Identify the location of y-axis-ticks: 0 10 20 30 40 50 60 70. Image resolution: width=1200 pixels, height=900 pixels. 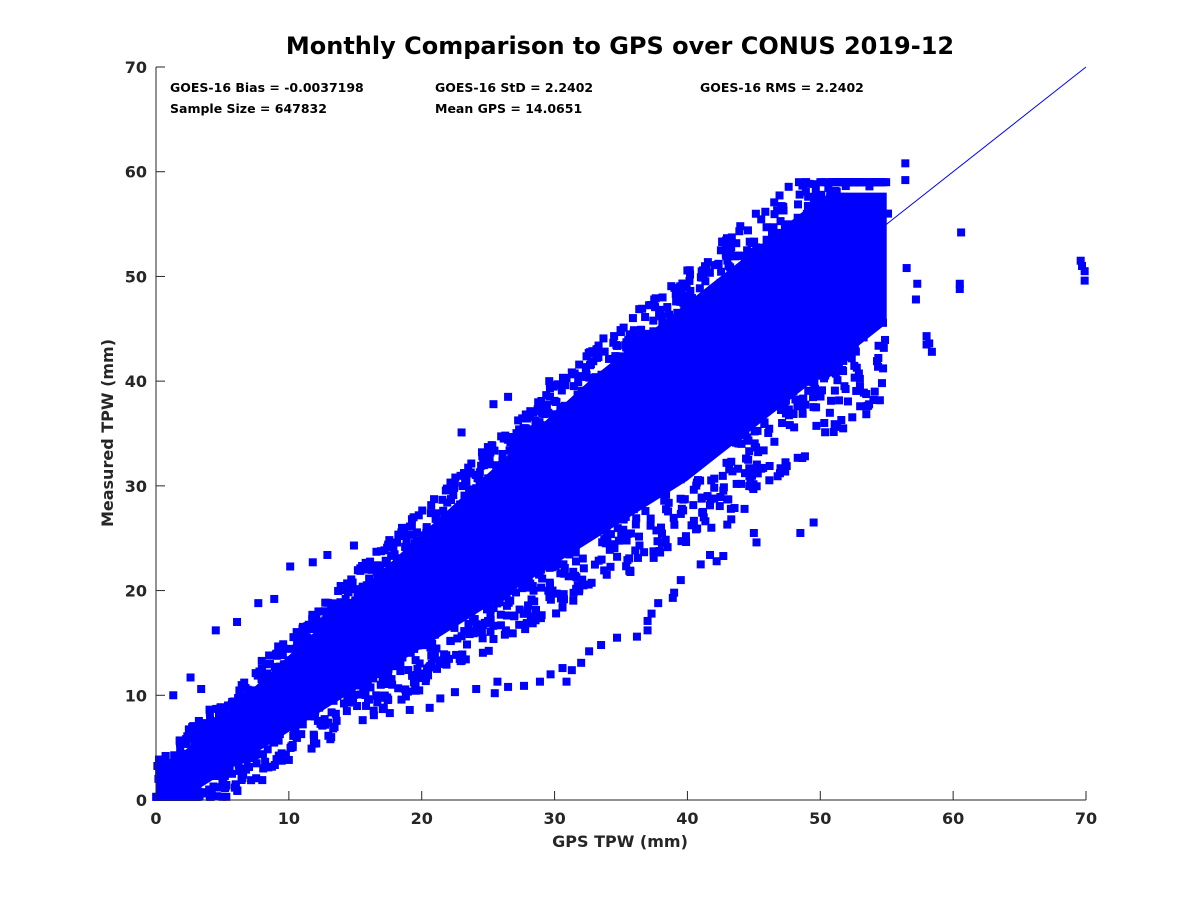
(145, 434).